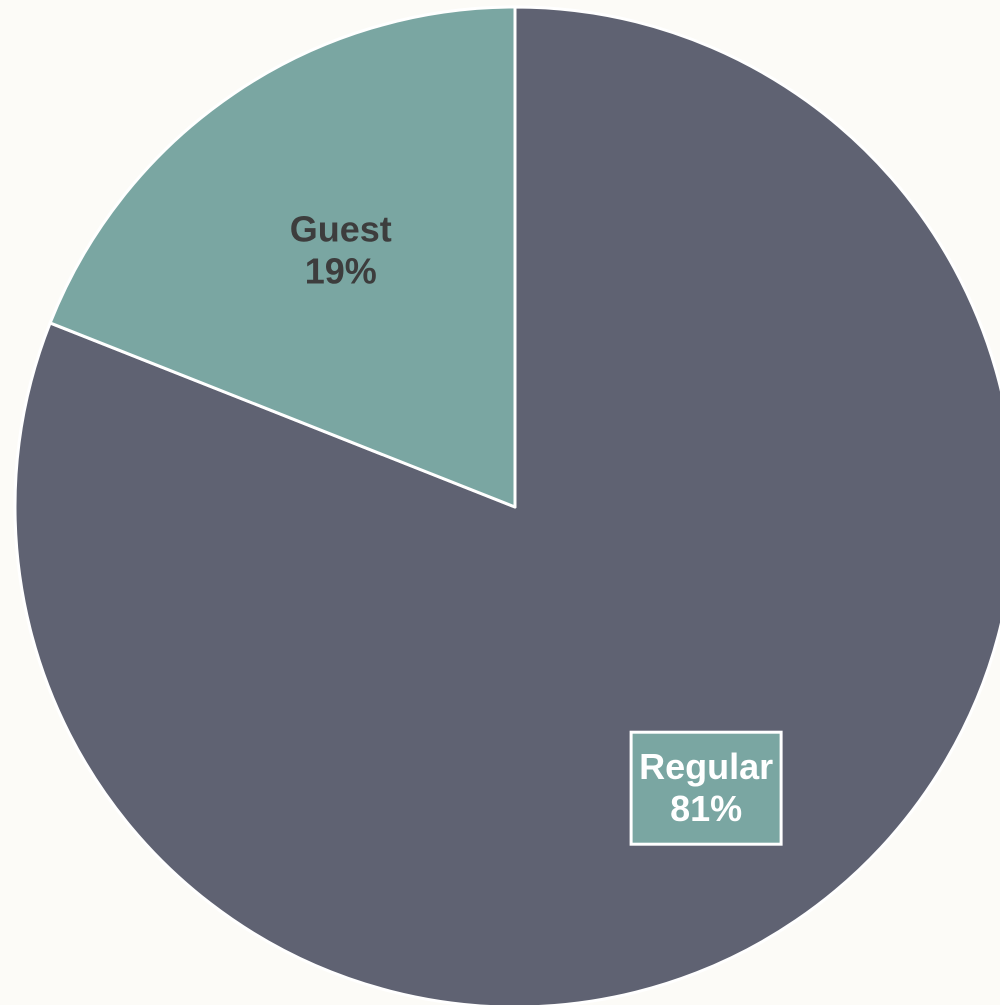  I want to click on slice-category-label: Guest, so click(341, 229).